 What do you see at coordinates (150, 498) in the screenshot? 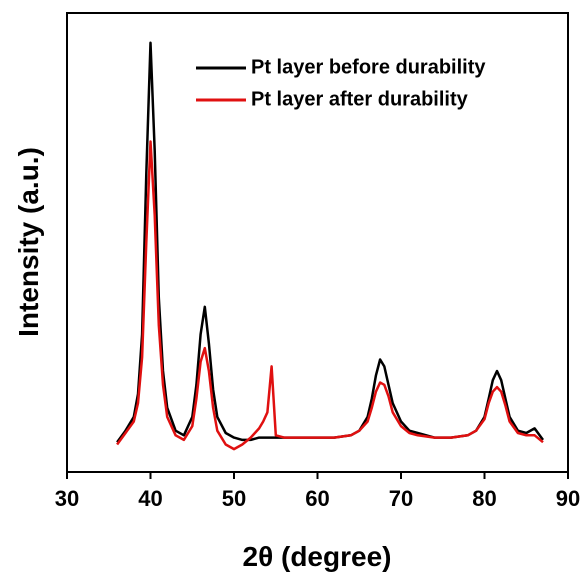
I see `x-tick-label: 40` at bounding box center [150, 498].